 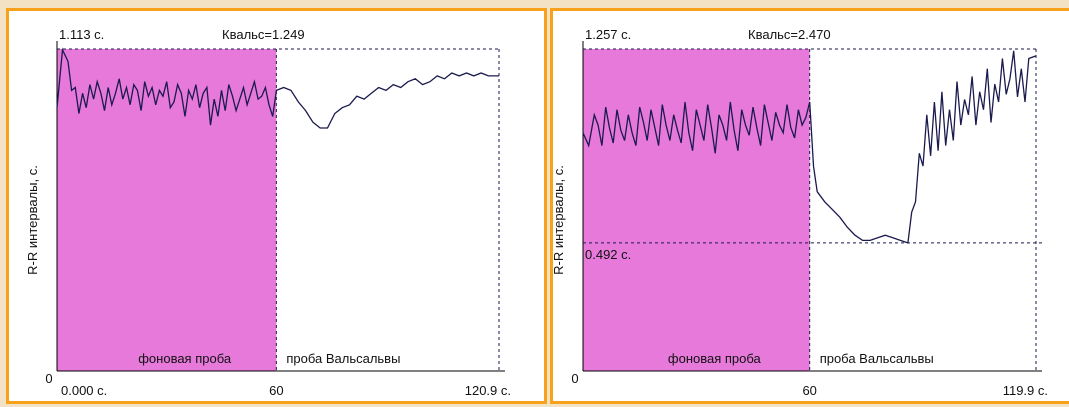 What do you see at coordinates (263, 34) in the screenshot?
I see `valsalva-coefficient-label: Квальс=1.249` at bounding box center [263, 34].